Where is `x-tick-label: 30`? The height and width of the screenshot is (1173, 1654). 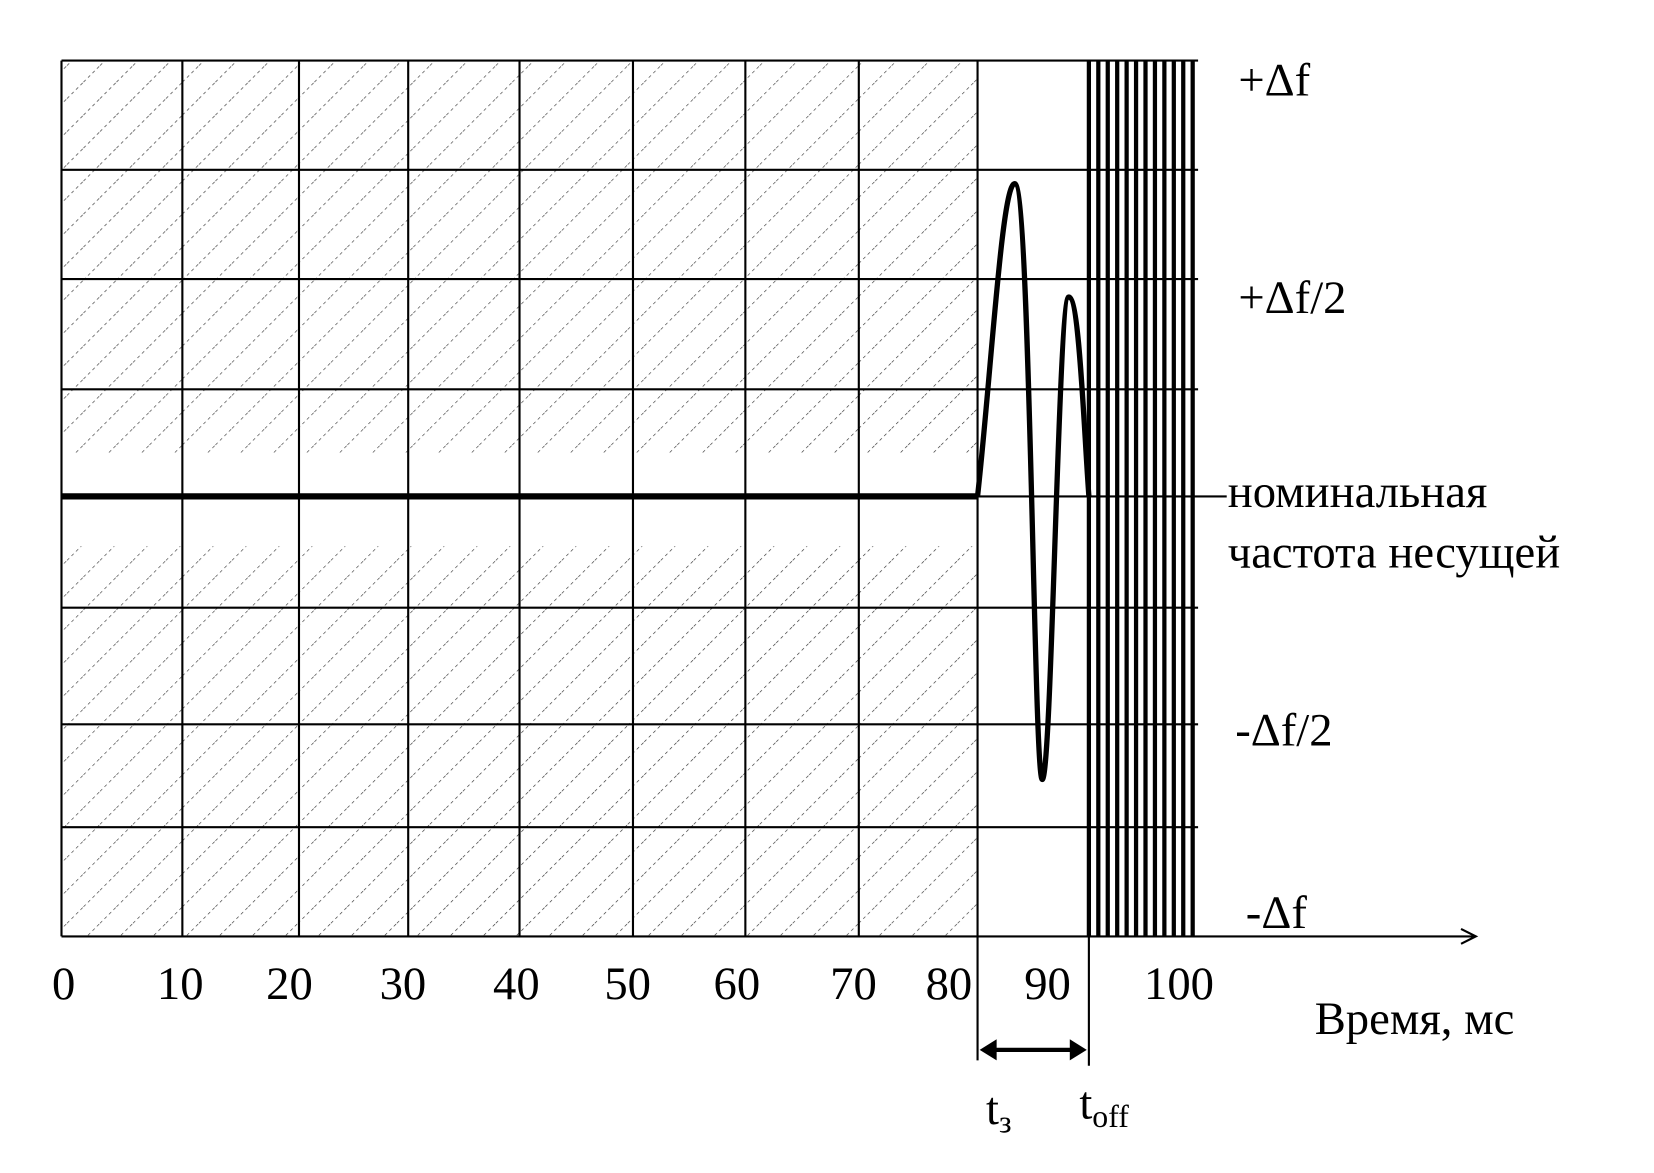 x-tick-label: 30 is located at coordinates (403, 984).